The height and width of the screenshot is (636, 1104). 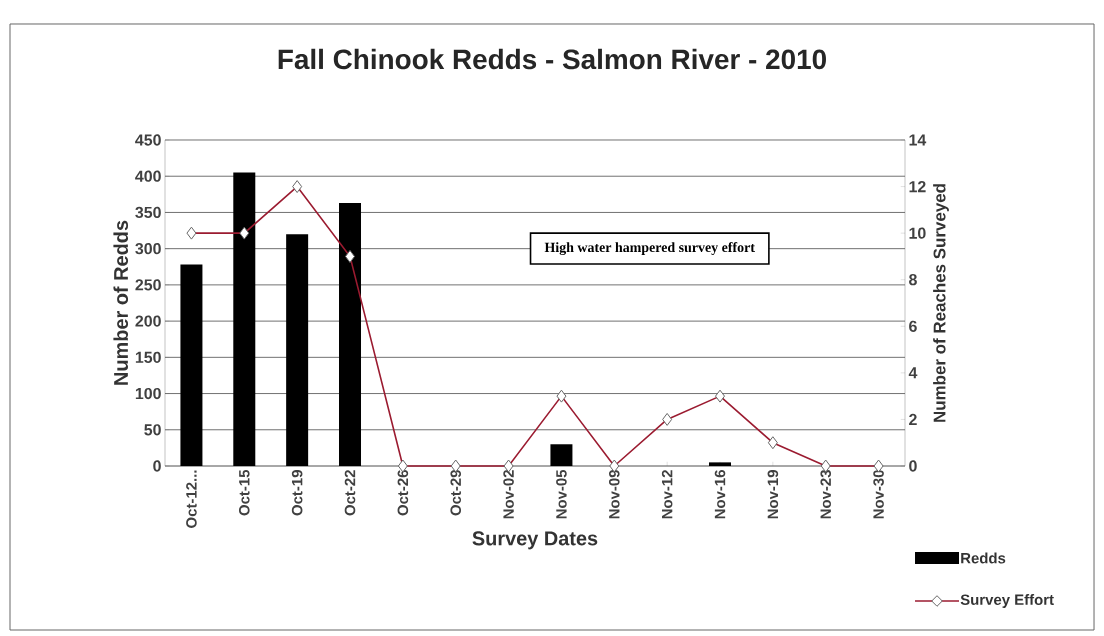 What do you see at coordinates (918, 140) in the screenshot?
I see `y2-tick-label: 14` at bounding box center [918, 140].